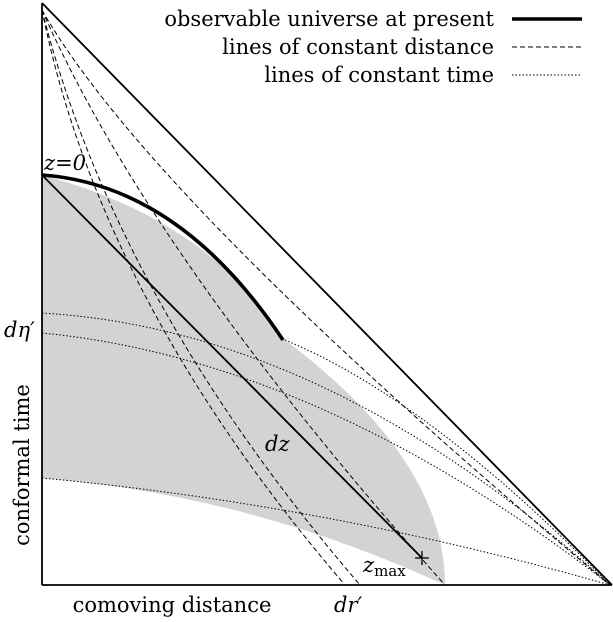 The height and width of the screenshot is (622, 613). I want to click on x-axis-title: comoving distance, so click(172, 605).